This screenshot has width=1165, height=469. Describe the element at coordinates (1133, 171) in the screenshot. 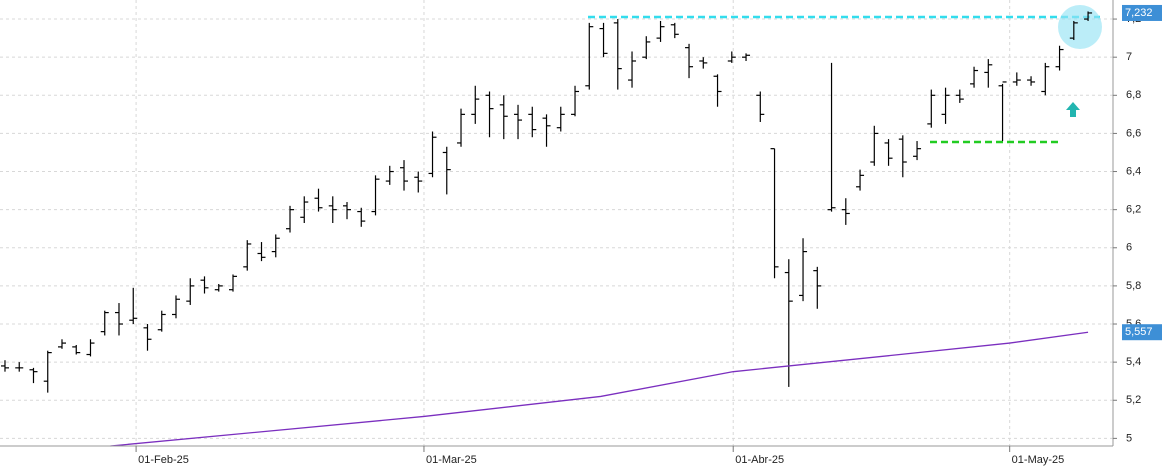

I see `y-tick-label: 6,4` at that location.